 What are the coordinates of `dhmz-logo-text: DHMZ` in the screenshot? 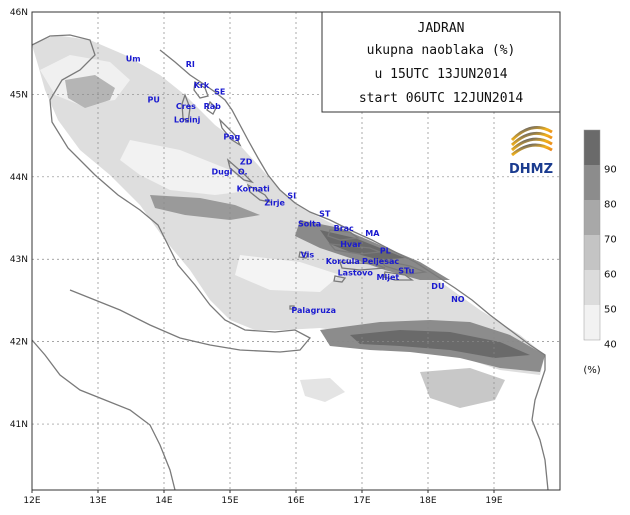 It's located at (531, 169).